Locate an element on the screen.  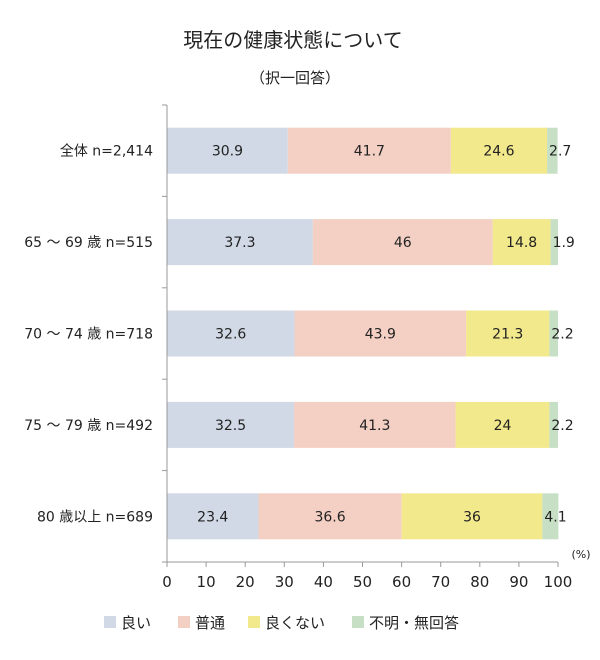
data-label: 43.9 is located at coordinates (380, 335).